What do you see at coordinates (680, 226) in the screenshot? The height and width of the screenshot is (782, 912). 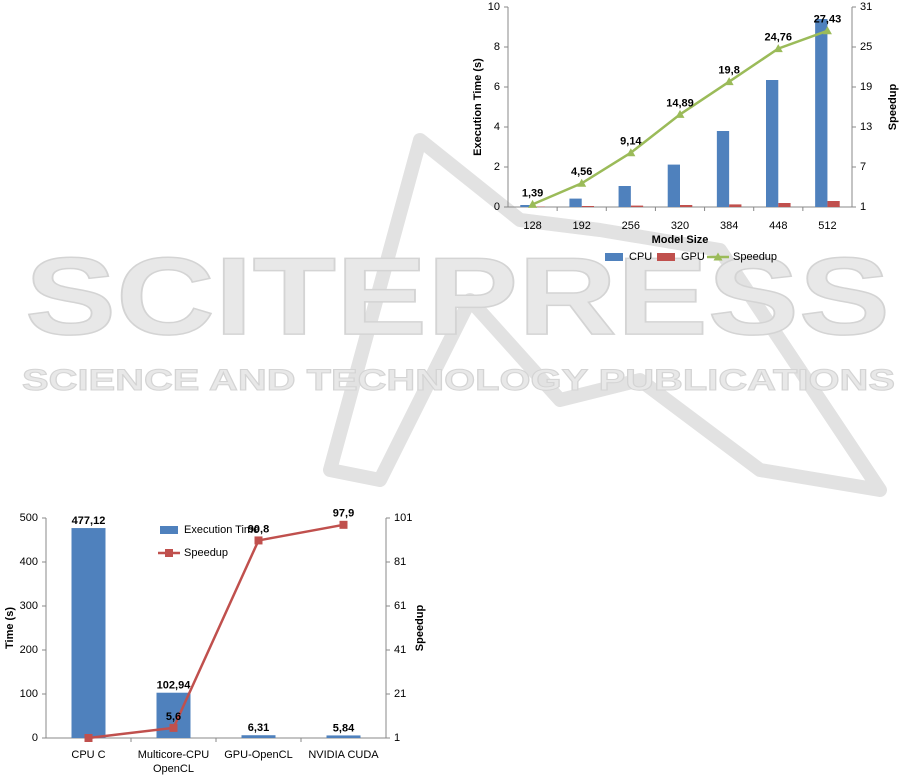 I see `x-tick-label: 320` at bounding box center [680, 226].